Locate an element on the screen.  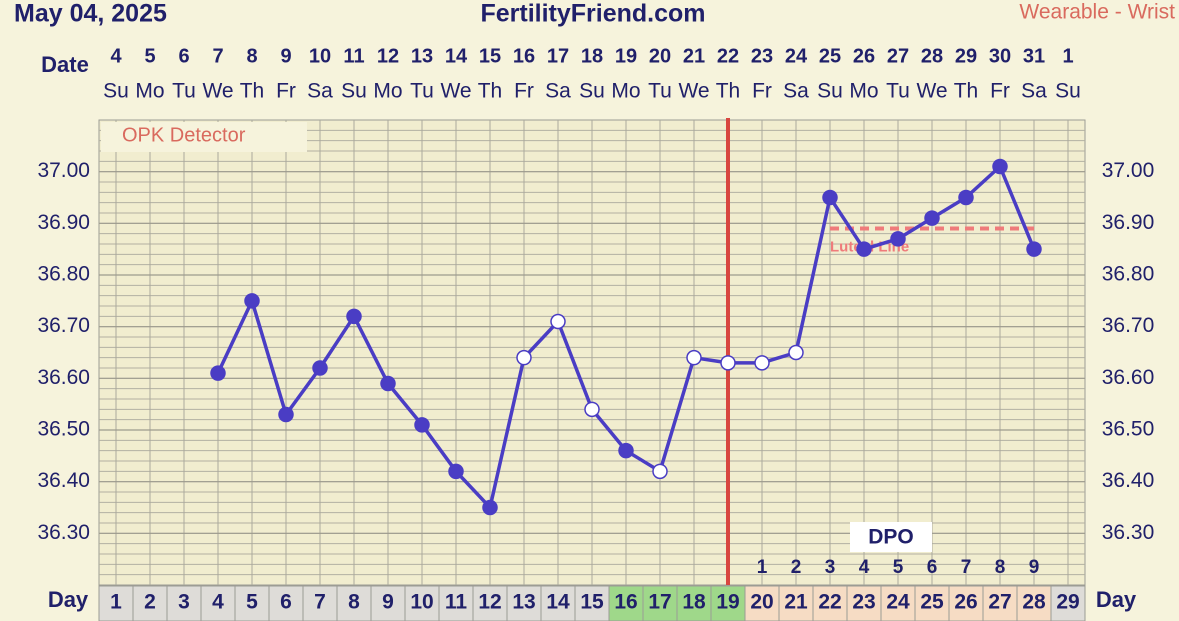
date-label: 10 is located at coordinates (320, 56).